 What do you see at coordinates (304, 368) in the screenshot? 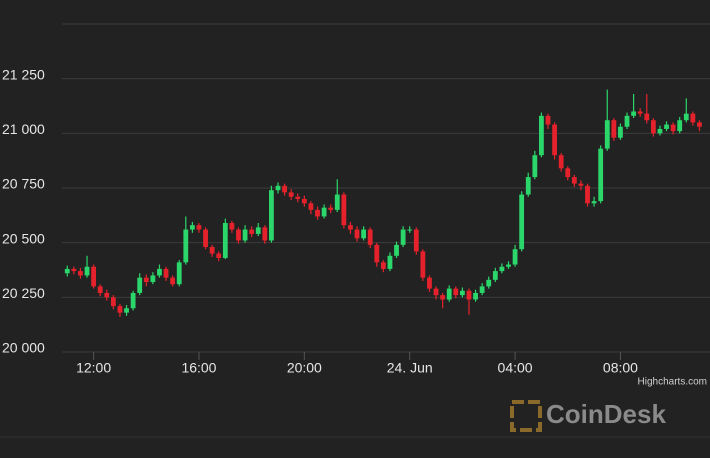
I see `x-tick-label: 20:00` at bounding box center [304, 368].